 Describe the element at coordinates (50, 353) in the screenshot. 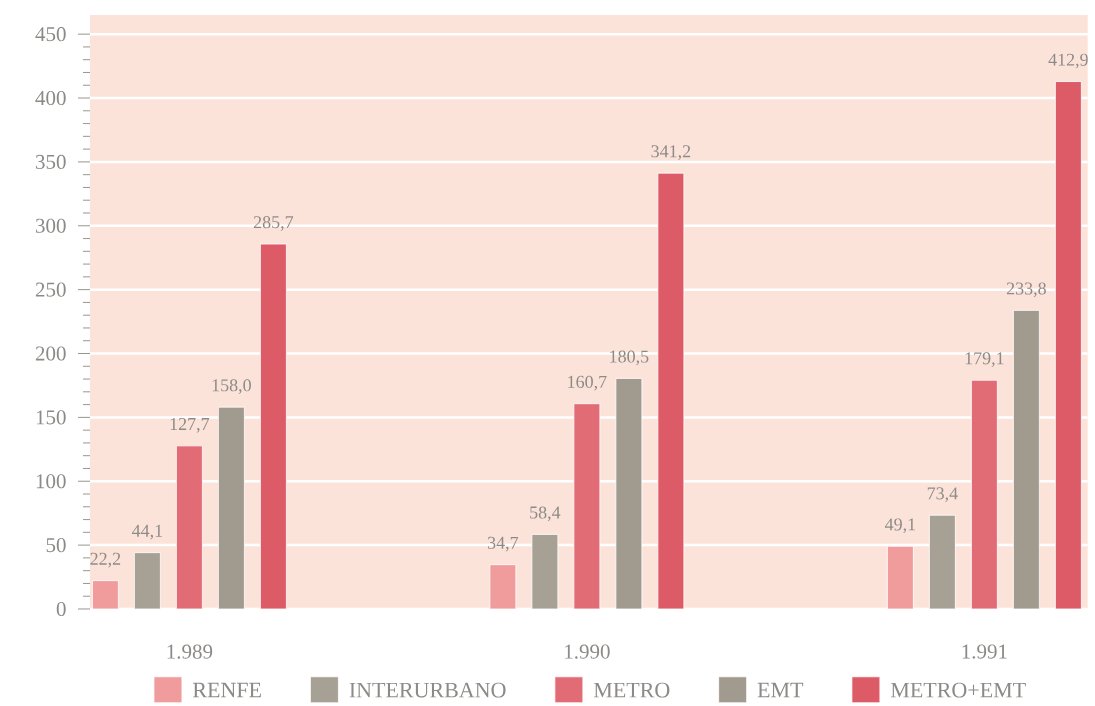

I see `y-tick-label: 200` at that location.